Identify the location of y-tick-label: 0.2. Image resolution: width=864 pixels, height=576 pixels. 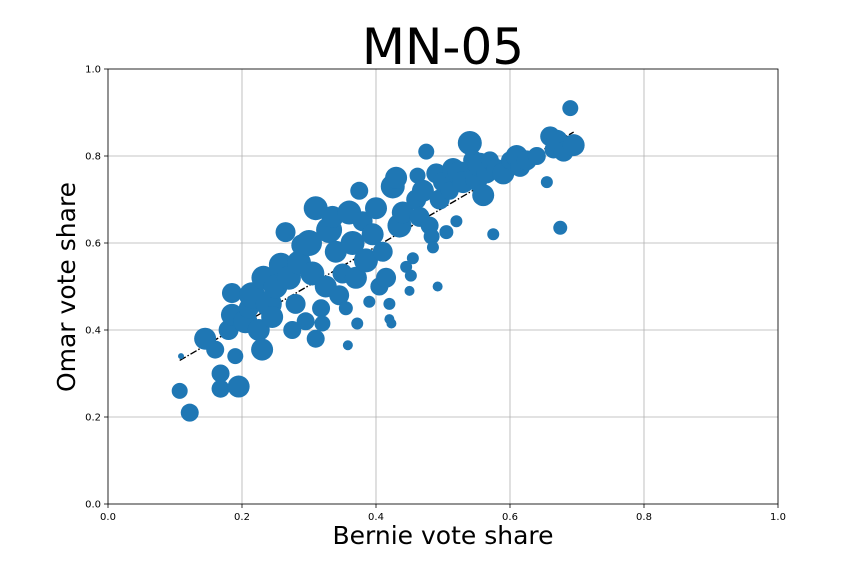
(93, 418).